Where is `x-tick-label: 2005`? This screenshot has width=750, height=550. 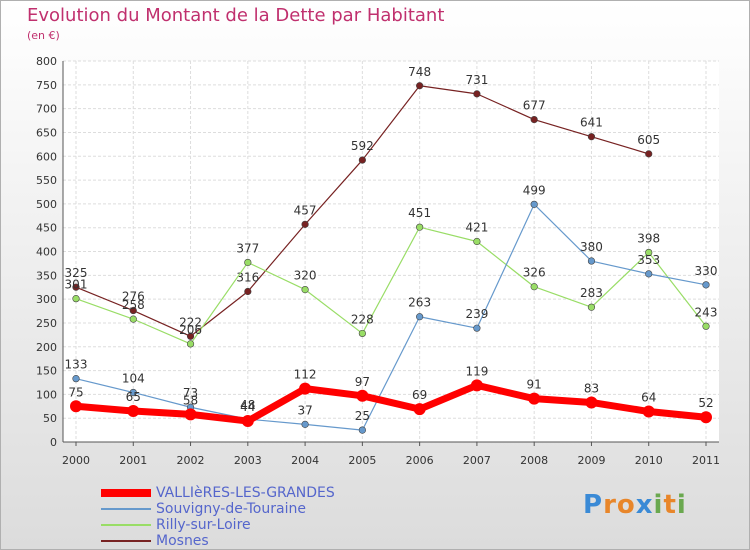
x-tick-label: 2005 is located at coordinates (362, 460).